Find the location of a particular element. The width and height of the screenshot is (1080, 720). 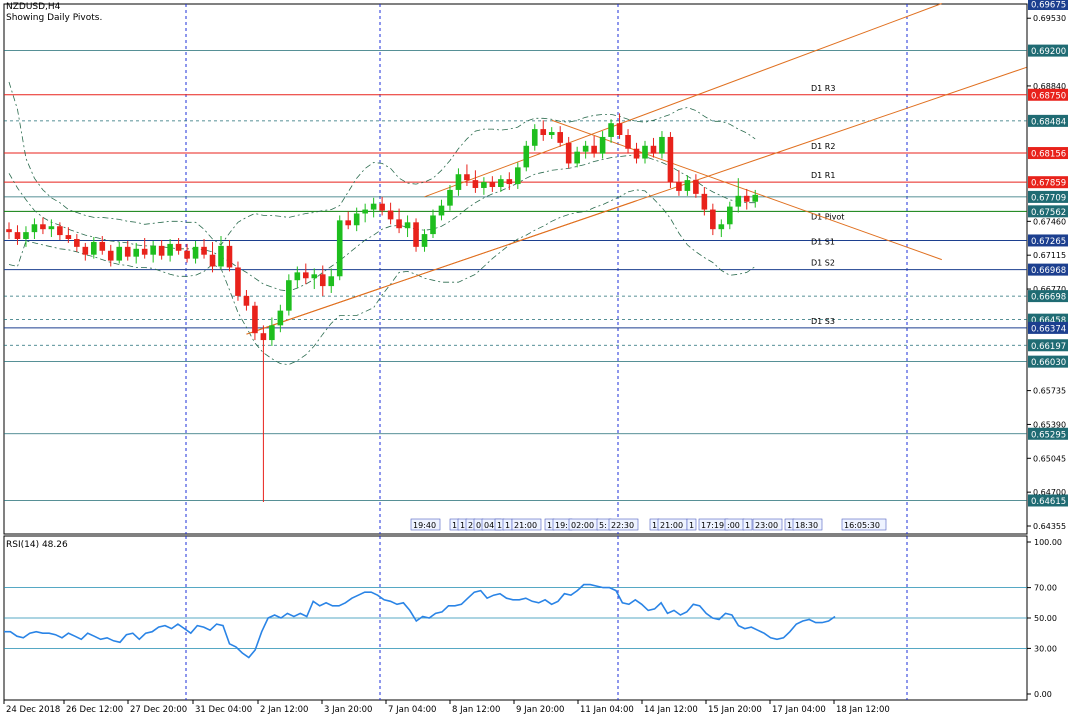

rsi-axis-label: 30.00 is located at coordinates (1045, 648).